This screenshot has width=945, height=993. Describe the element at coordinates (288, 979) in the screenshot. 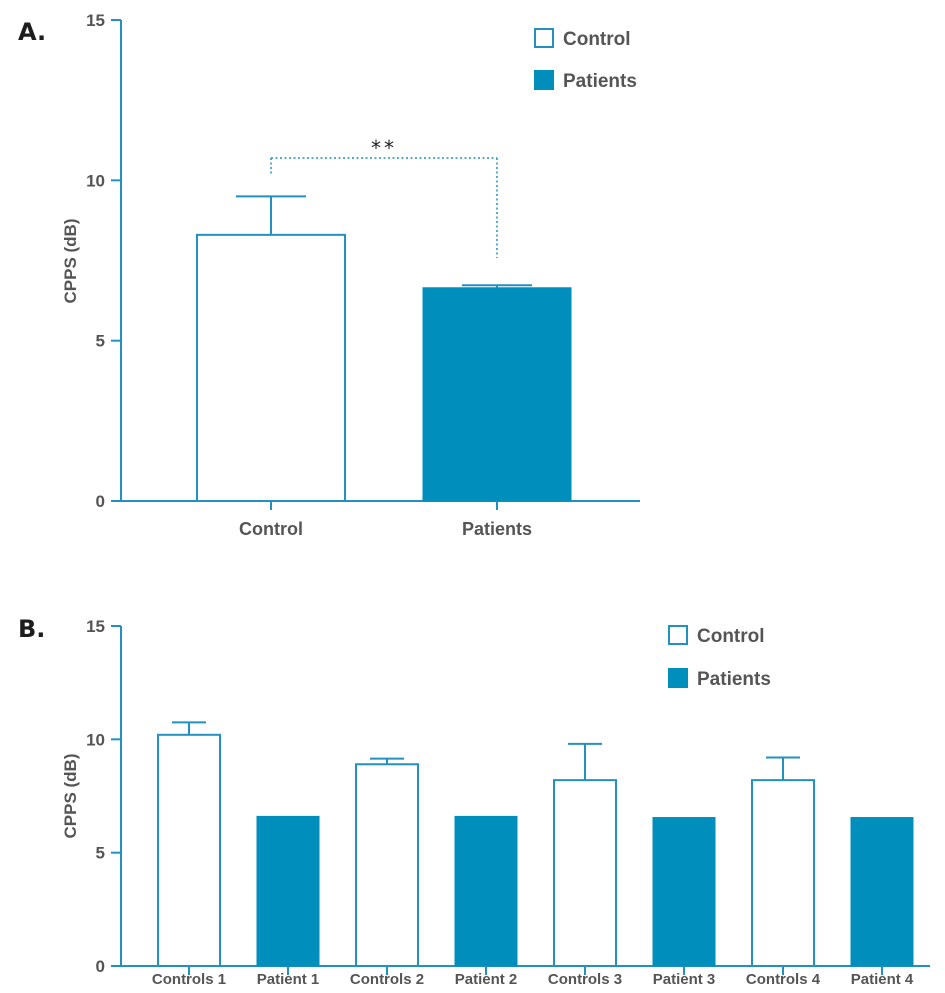

I see `x-tick-label: Patient 1` at that location.